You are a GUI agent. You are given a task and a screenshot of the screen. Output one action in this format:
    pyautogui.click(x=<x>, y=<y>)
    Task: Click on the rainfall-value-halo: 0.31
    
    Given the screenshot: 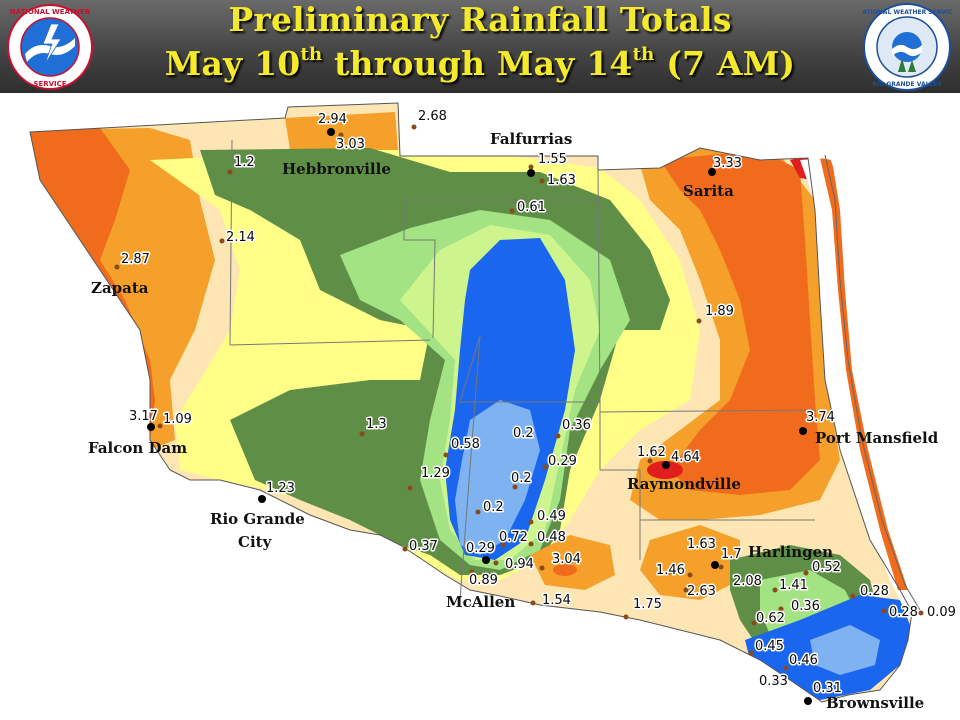 What is the action you would take?
    pyautogui.click(x=827, y=688)
    